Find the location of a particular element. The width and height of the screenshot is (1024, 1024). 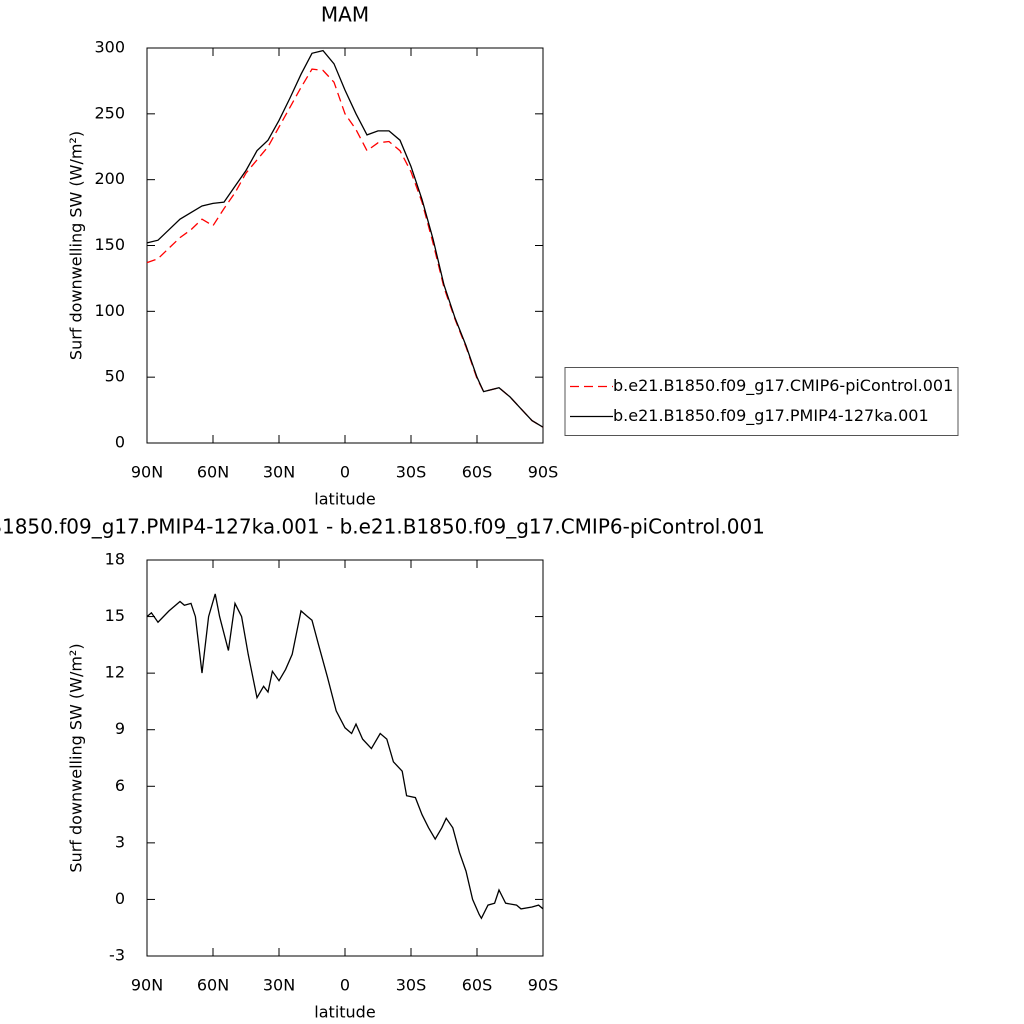

legend-label: b.e21.B1850.f09_g17.CMIP6-piControl.001 is located at coordinates (783, 386).